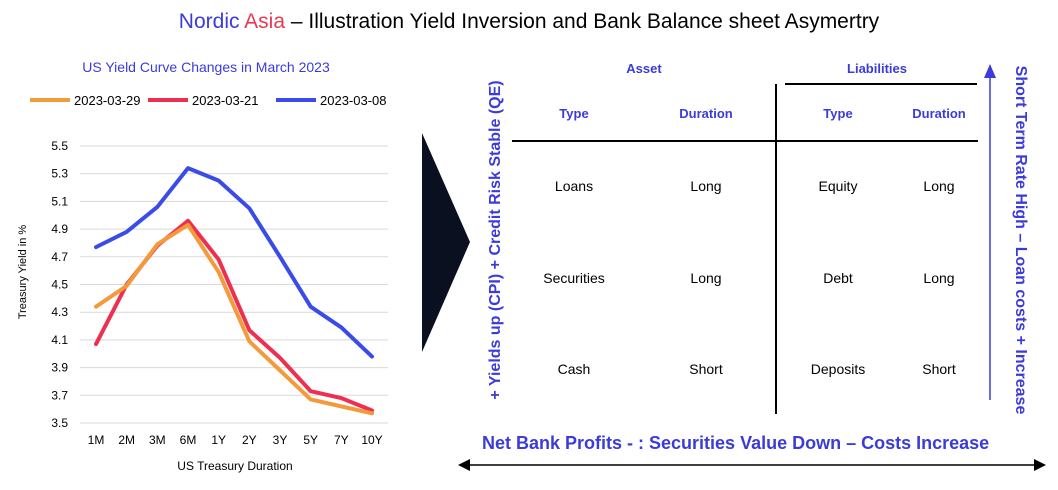 The width and height of the screenshot is (1058, 490). What do you see at coordinates (464, 465) in the screenshot?
I see `left-arrow-icon` at bounding box center [464, 465].